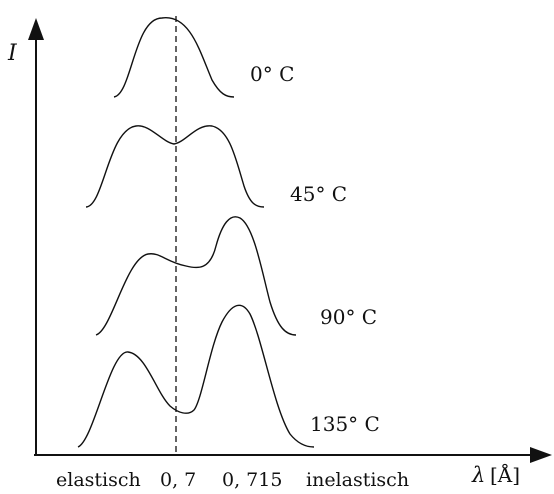 The image size is (554, 494). Describe the element at coordinates (12, 53) in the screenshot. I see `y-axis-label: I` at that location.